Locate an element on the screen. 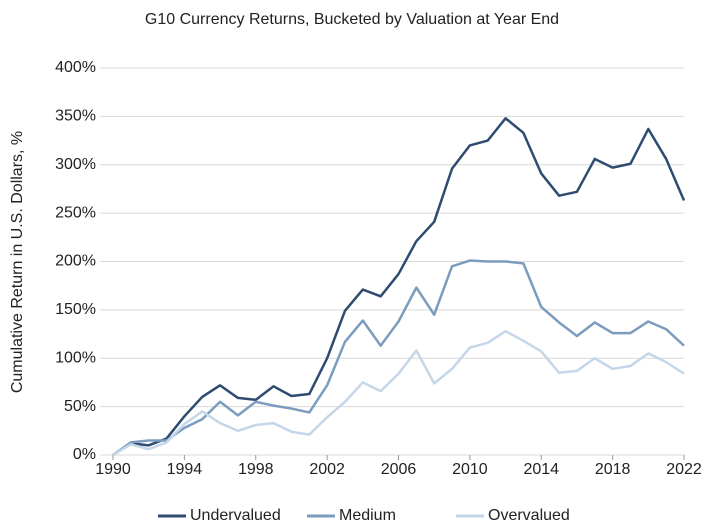 The width and height of the screenshot is (705, 527). y-tick-label: 350% is located at coordinates (75, 116).